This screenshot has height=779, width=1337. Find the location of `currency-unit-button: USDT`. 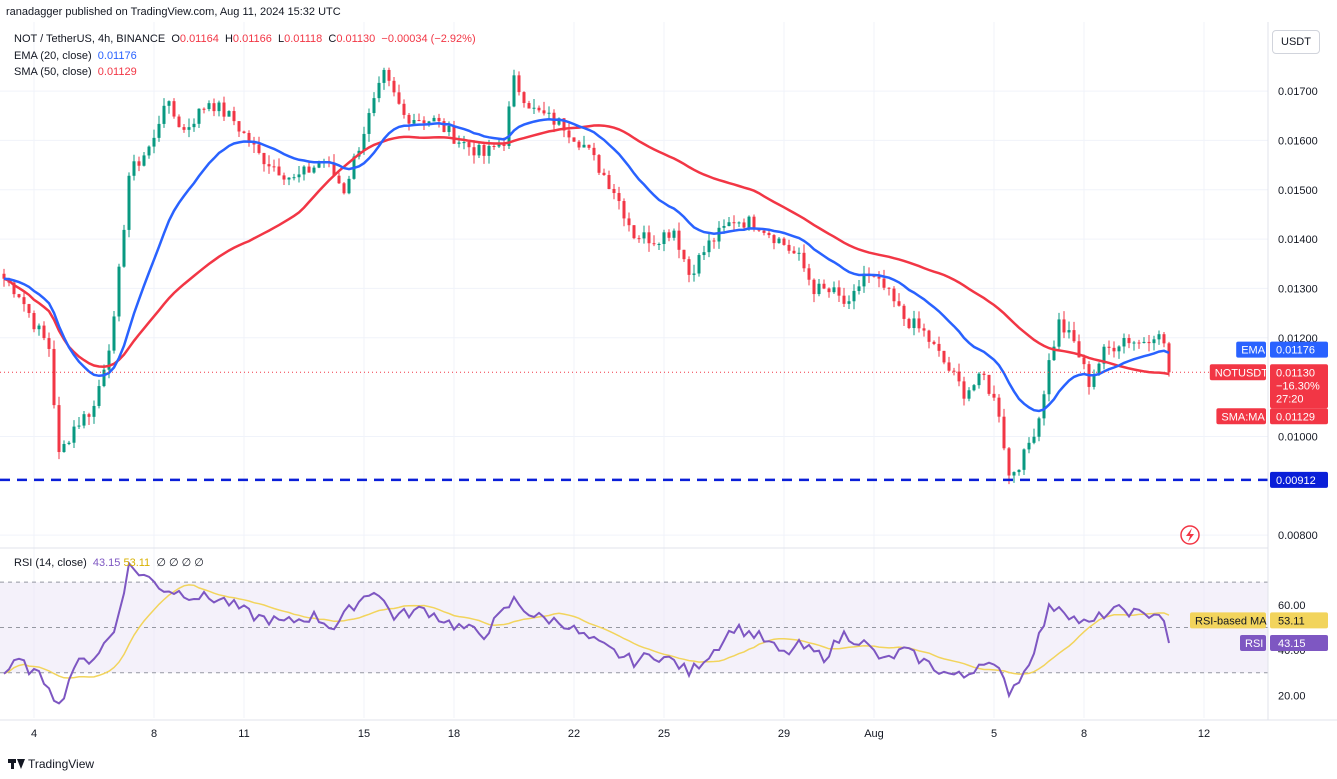

currency-unit-button: USDT is located at coordinates (1296, 42).